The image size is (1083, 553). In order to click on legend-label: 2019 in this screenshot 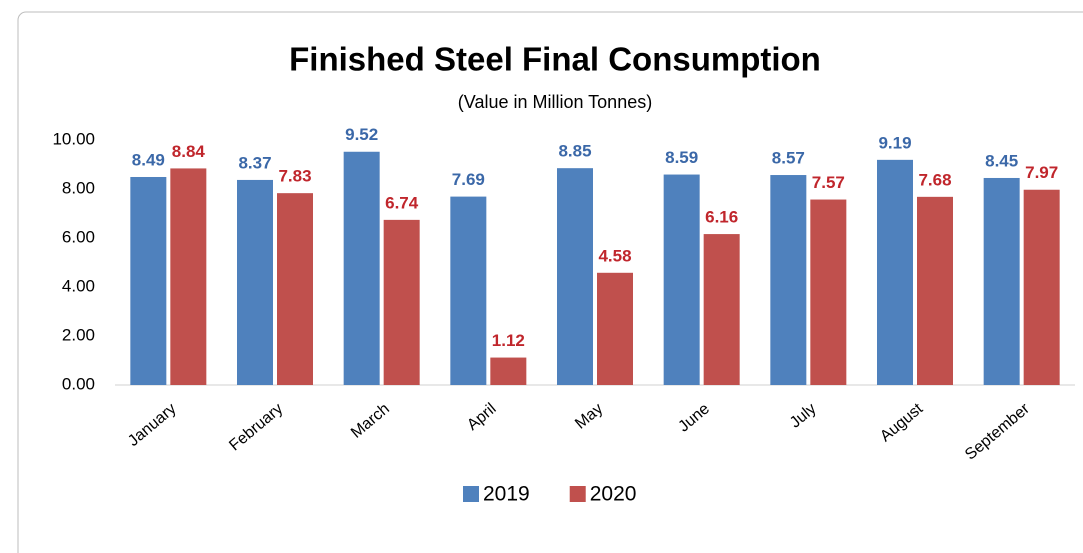, I will do `click(506, 494)`.